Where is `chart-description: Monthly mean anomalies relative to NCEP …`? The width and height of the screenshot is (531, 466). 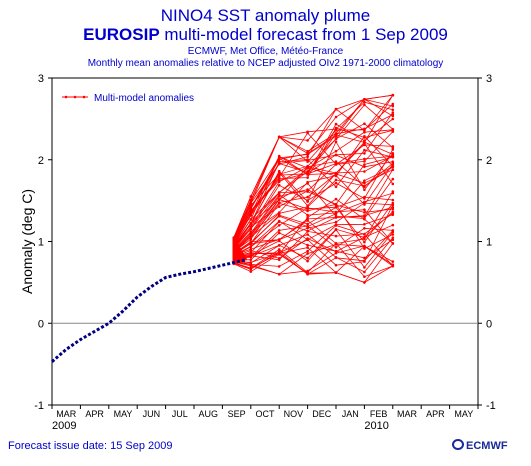 chart-description: Monthly mean anomalies relative to NCEP … is located at coordinates (265, 63).